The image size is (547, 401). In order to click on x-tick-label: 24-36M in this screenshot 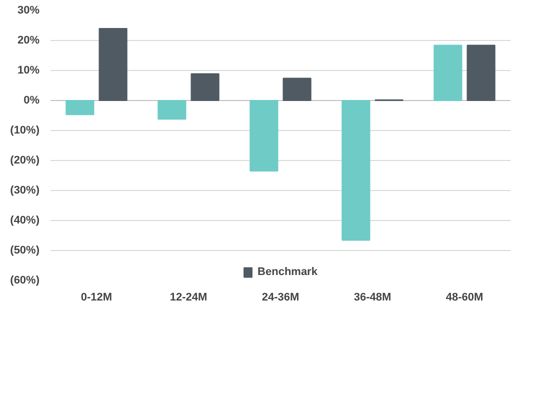, I will do `click(281, 298)`.